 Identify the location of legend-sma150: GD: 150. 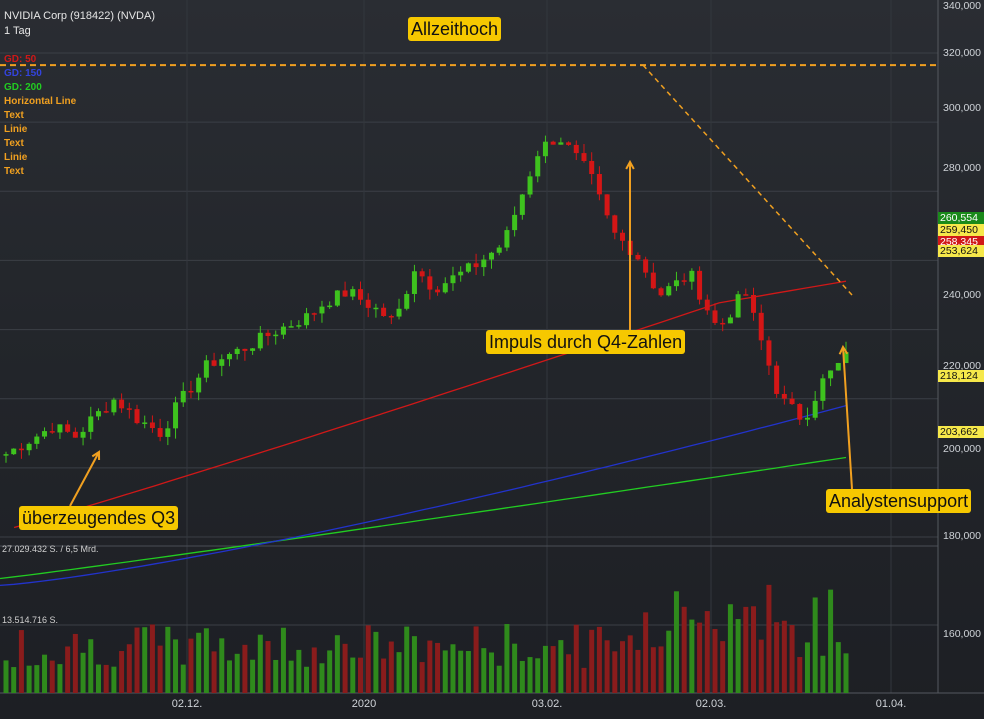
(23, 73).